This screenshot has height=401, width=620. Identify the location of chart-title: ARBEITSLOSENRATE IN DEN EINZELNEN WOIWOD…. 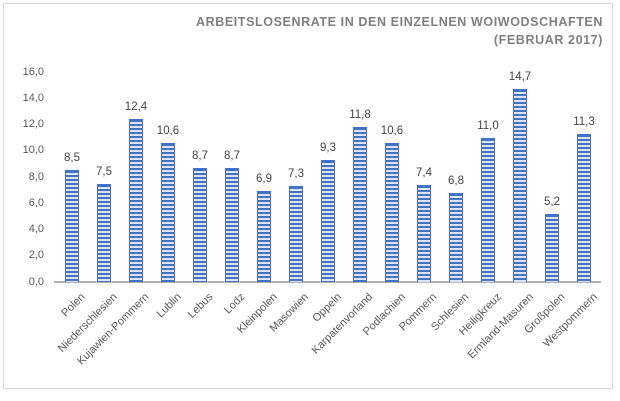
(333, 31).